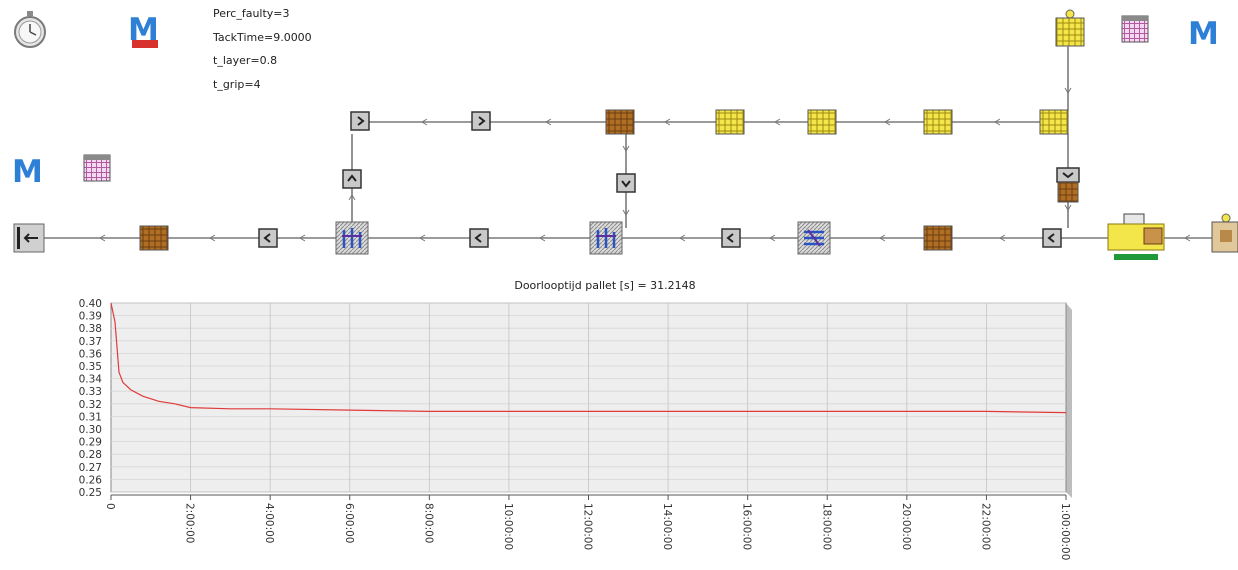  What do you see at coordinates (90, 443) in the screenshot?
I see `y-tick-label: 0.29` at bounding box center [90, 443].